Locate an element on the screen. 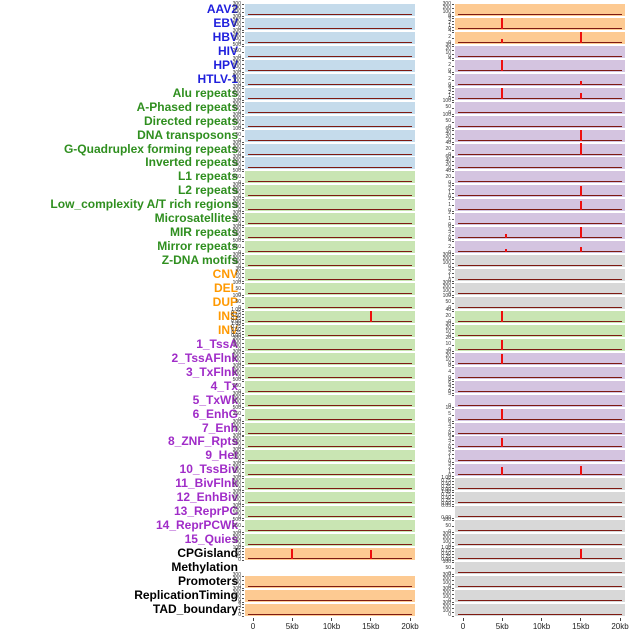 This screenshot has height=630, width=630. y-tick-label: 0.00 is located at coordinates (236, 336).